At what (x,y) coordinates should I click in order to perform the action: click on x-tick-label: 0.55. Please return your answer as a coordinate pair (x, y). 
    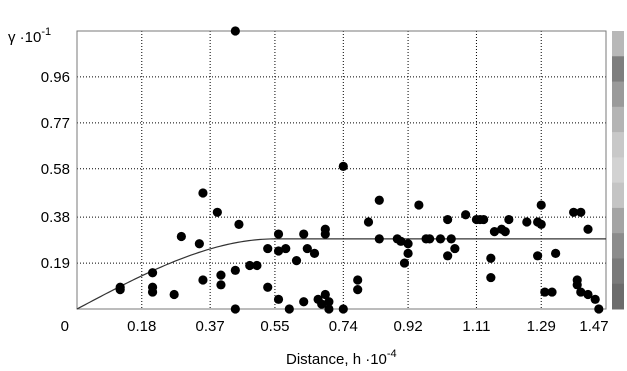
    Looking at the image, I should click on (274, 326).